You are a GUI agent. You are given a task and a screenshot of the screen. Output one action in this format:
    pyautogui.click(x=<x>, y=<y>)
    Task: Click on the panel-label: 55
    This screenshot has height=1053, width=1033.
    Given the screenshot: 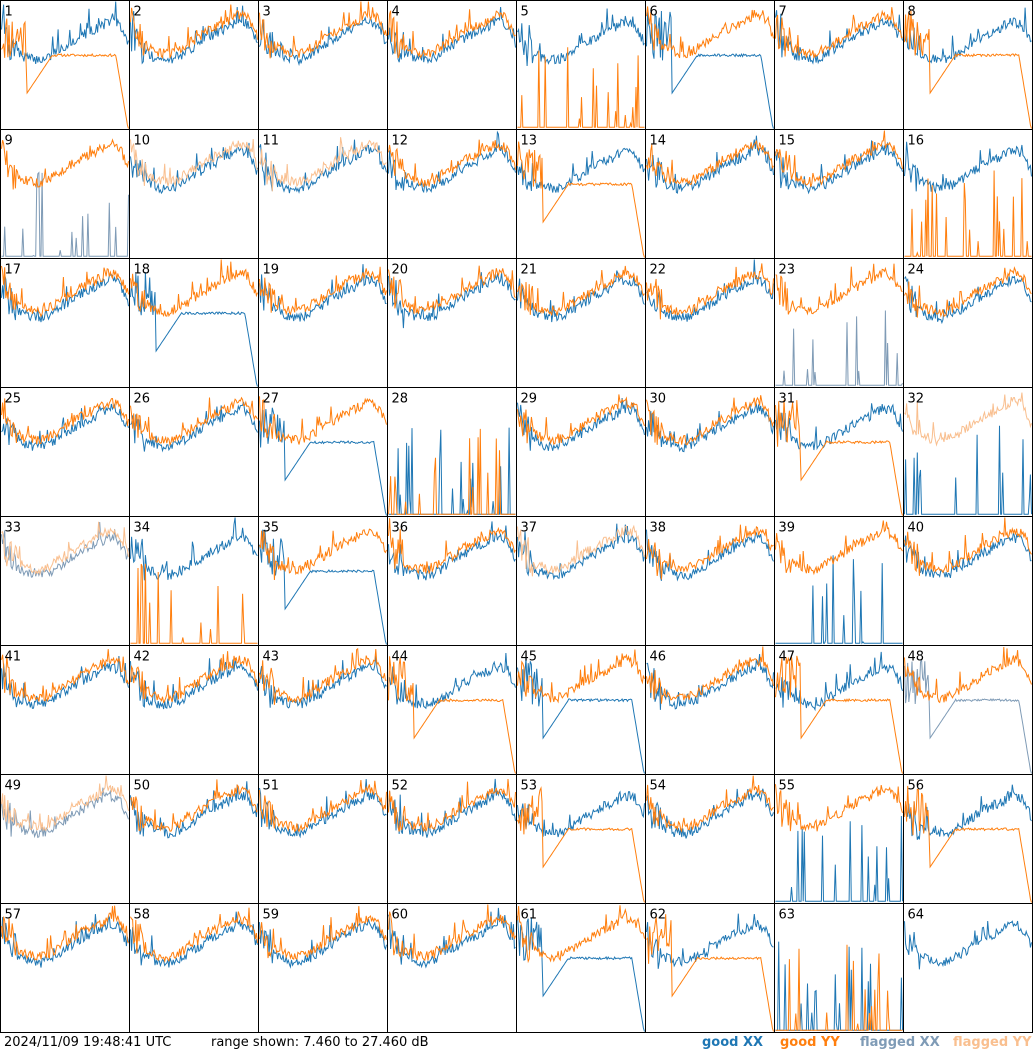 What is the action you would take?
    pyautogui.click(x=787, y=786)
    